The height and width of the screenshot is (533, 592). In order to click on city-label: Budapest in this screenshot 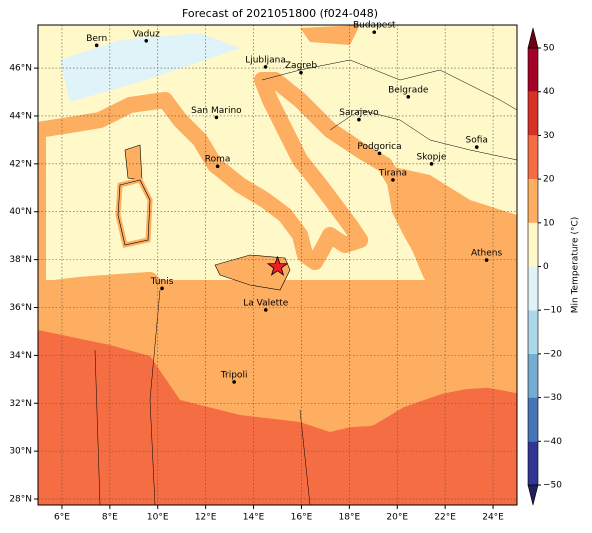, I will do `click(374, 26)`.